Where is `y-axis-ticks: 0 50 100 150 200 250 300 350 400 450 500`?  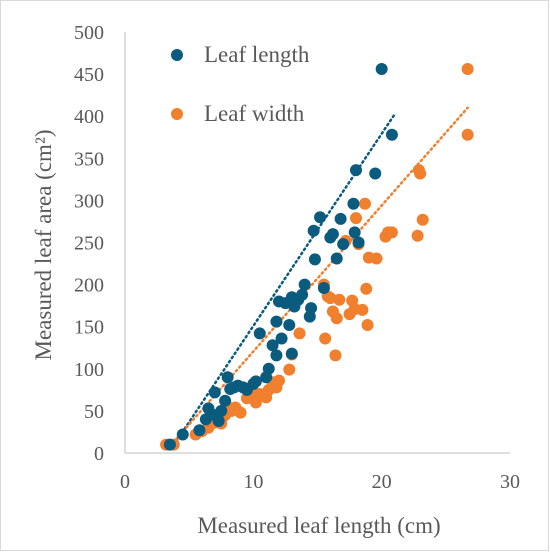
y-axis-ticks: 0 50 100 150 200 250 300 350 400 450 500 is located at coordinates (89, 243).